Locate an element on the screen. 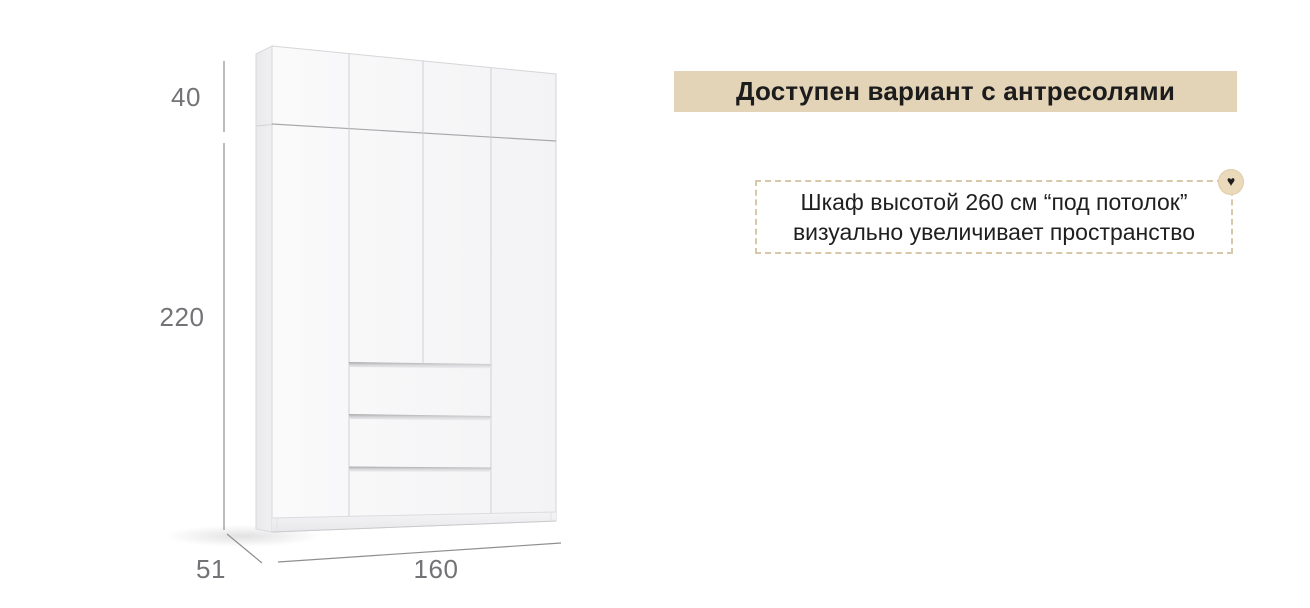  heart-icon: ♥ is located at coordinates (1231, 181).